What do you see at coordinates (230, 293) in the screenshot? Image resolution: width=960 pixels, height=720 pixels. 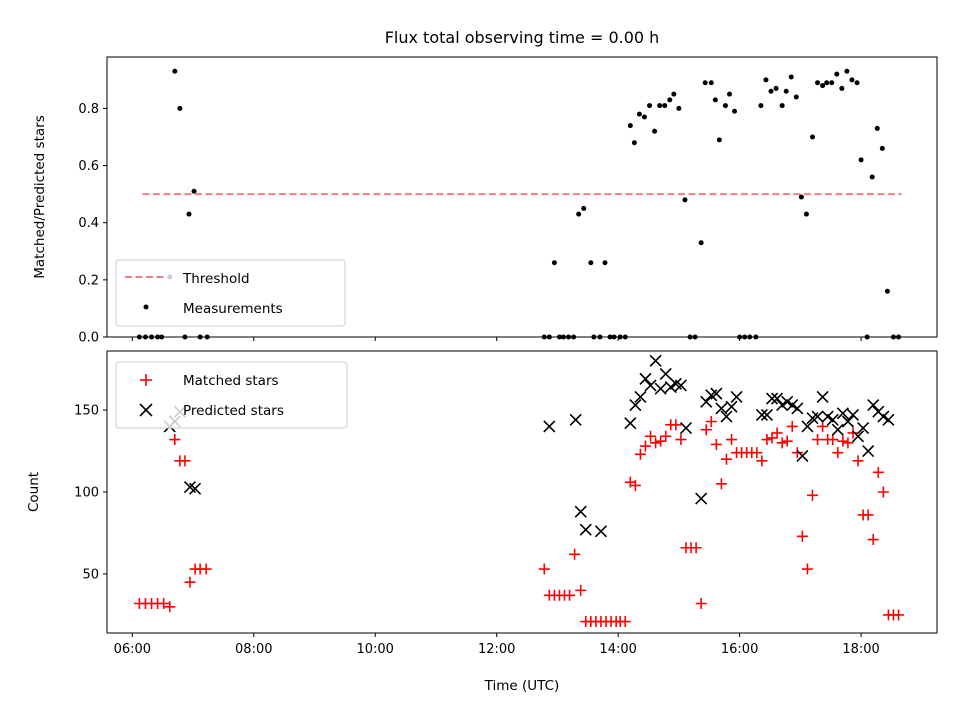 I see `top-legend-box` at bounding box center [230, 293].